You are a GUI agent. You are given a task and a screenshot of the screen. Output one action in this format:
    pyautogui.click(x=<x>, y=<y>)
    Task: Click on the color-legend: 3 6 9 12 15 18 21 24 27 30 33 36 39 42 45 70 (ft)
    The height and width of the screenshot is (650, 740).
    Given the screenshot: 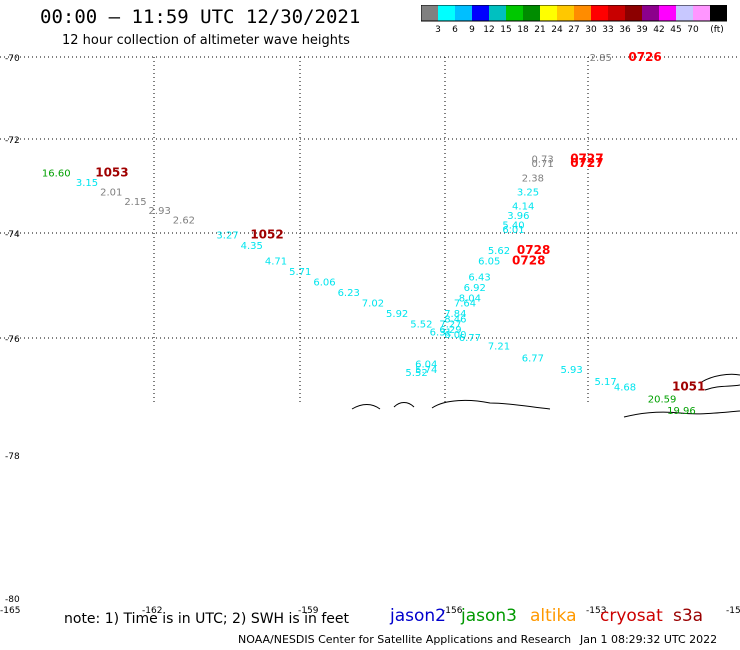 What is the action you would take?
    pyautogui.click(x=574, y=20)
    